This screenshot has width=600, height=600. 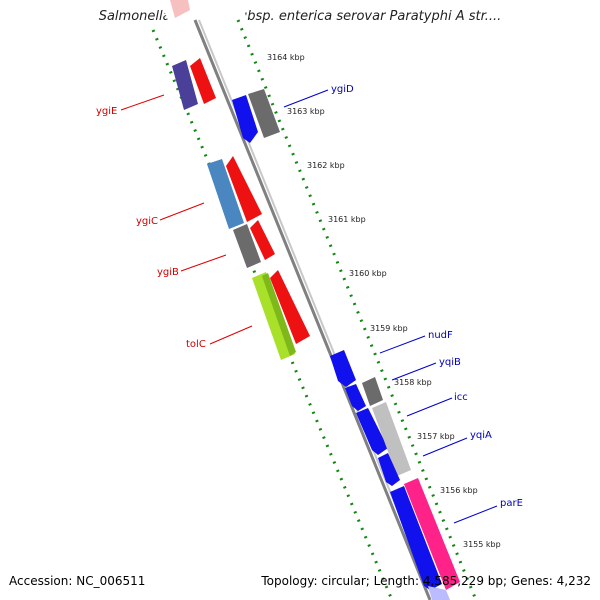 I want to click on gene-block-ygiB-grey, so click(x=247, y=246).